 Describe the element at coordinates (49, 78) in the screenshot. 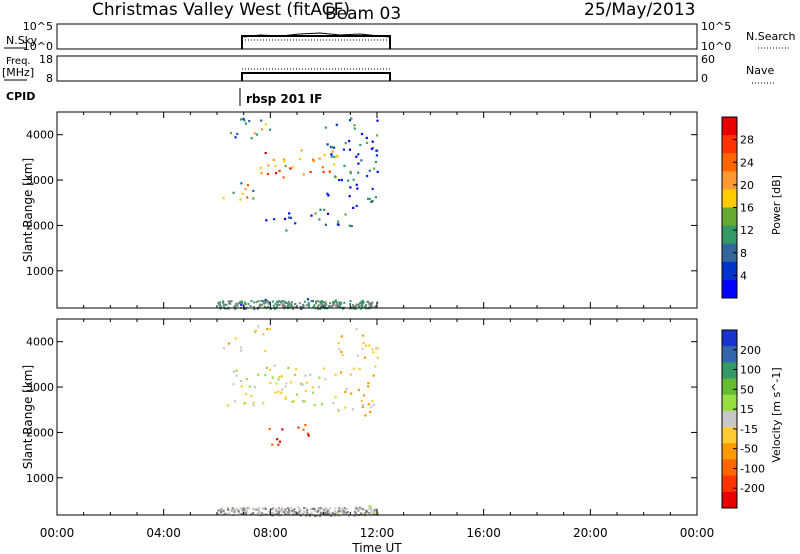

I see `freq-tick-bottom: 8` at that location.